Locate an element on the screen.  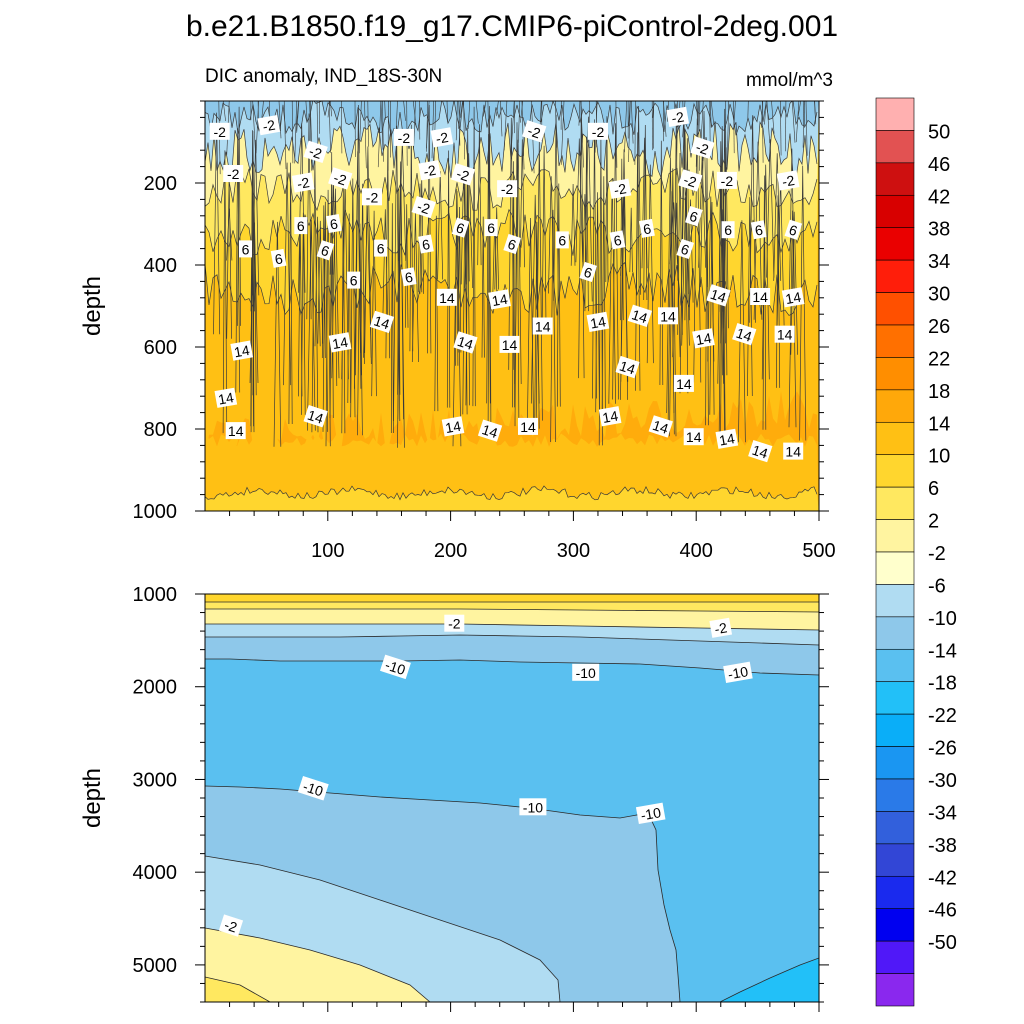
y-tick-label: 5000 is located at coordinates (155, 966).